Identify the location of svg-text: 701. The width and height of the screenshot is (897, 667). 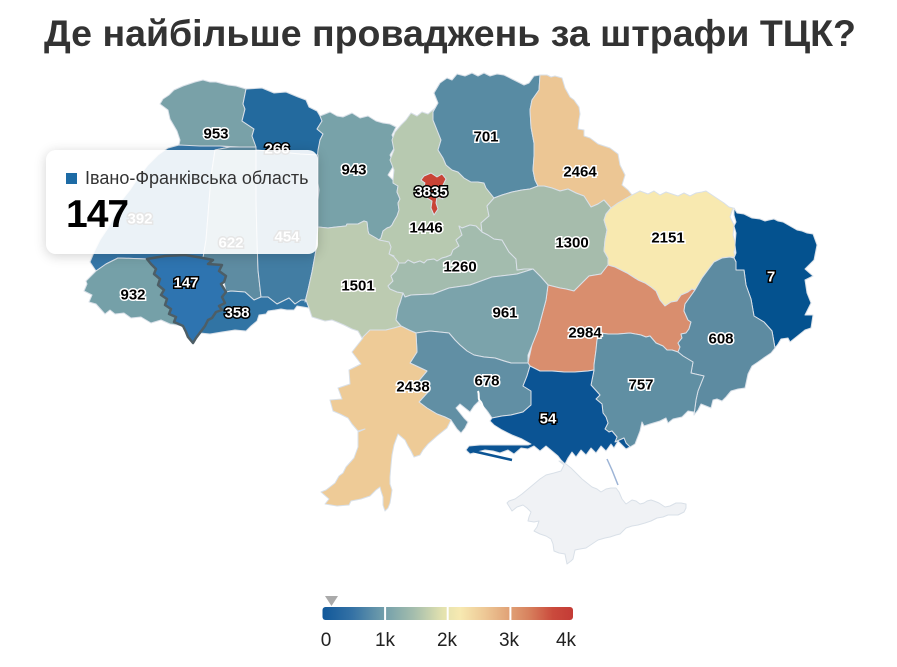
(485, 137).